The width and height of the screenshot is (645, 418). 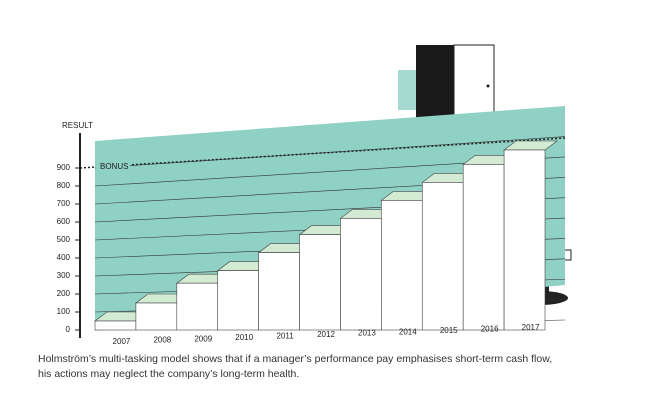 I want to click on y-tick-label: 300, so click(x=64, y=275).